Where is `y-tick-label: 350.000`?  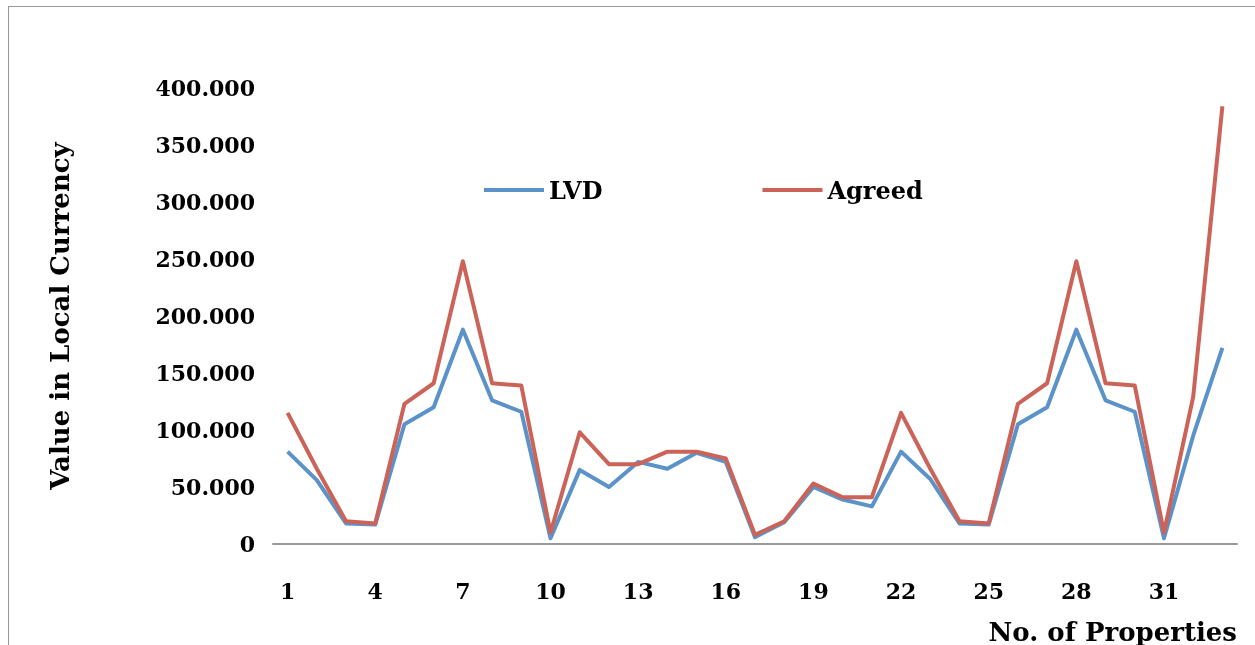 y-tick-label: 350.000 is located at coordinates (205, 145).